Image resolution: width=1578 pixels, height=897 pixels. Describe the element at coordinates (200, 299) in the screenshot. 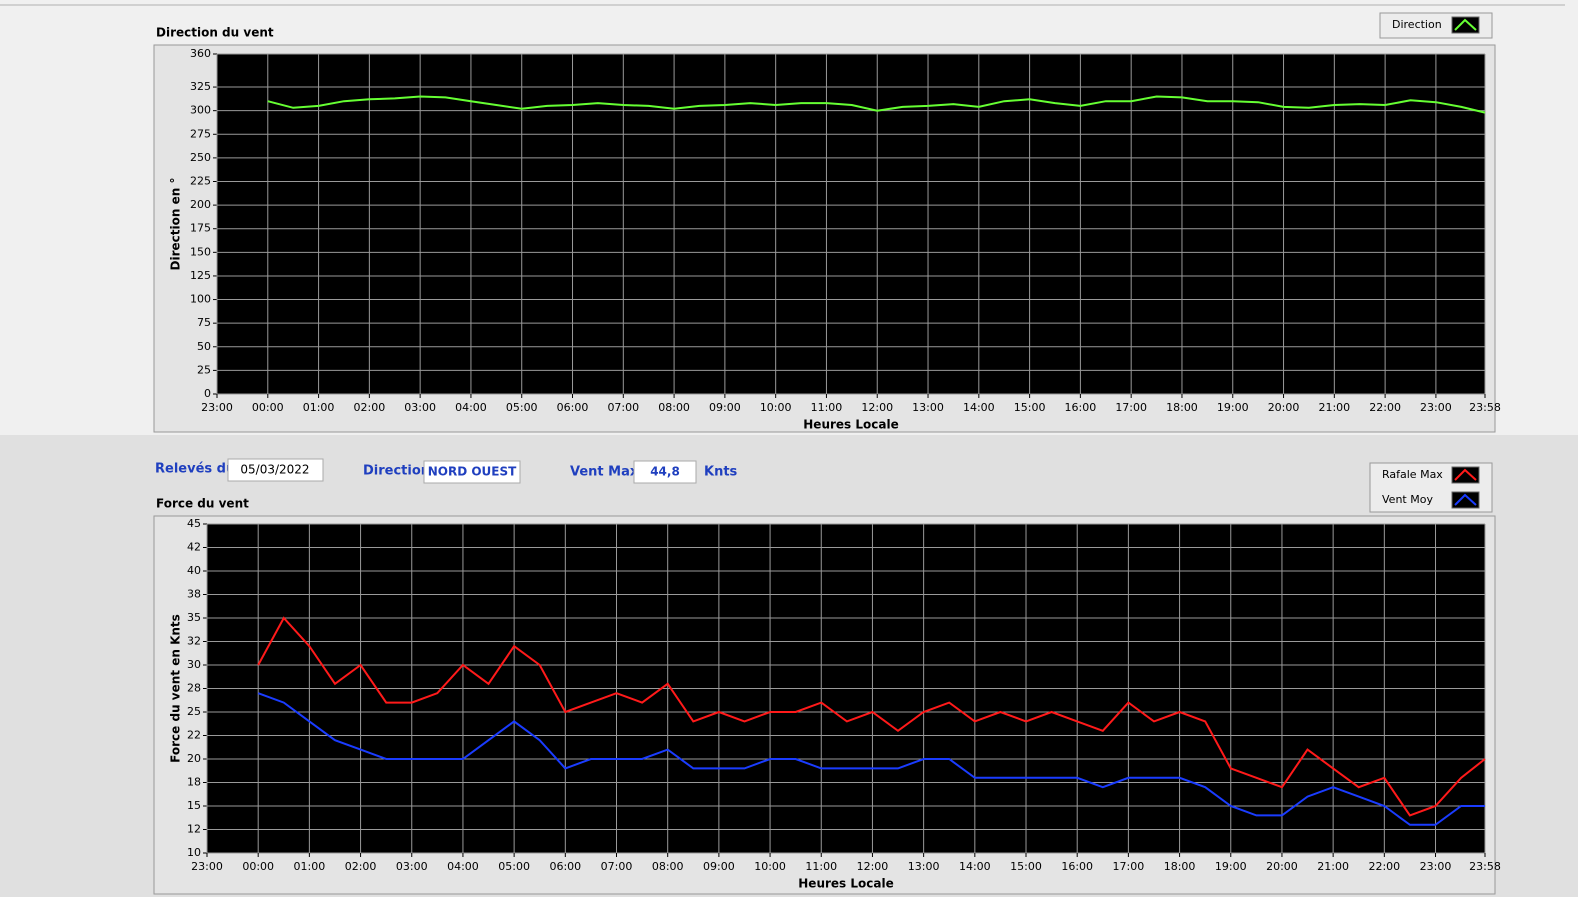

I see `y-tick-label: 100` at that location.